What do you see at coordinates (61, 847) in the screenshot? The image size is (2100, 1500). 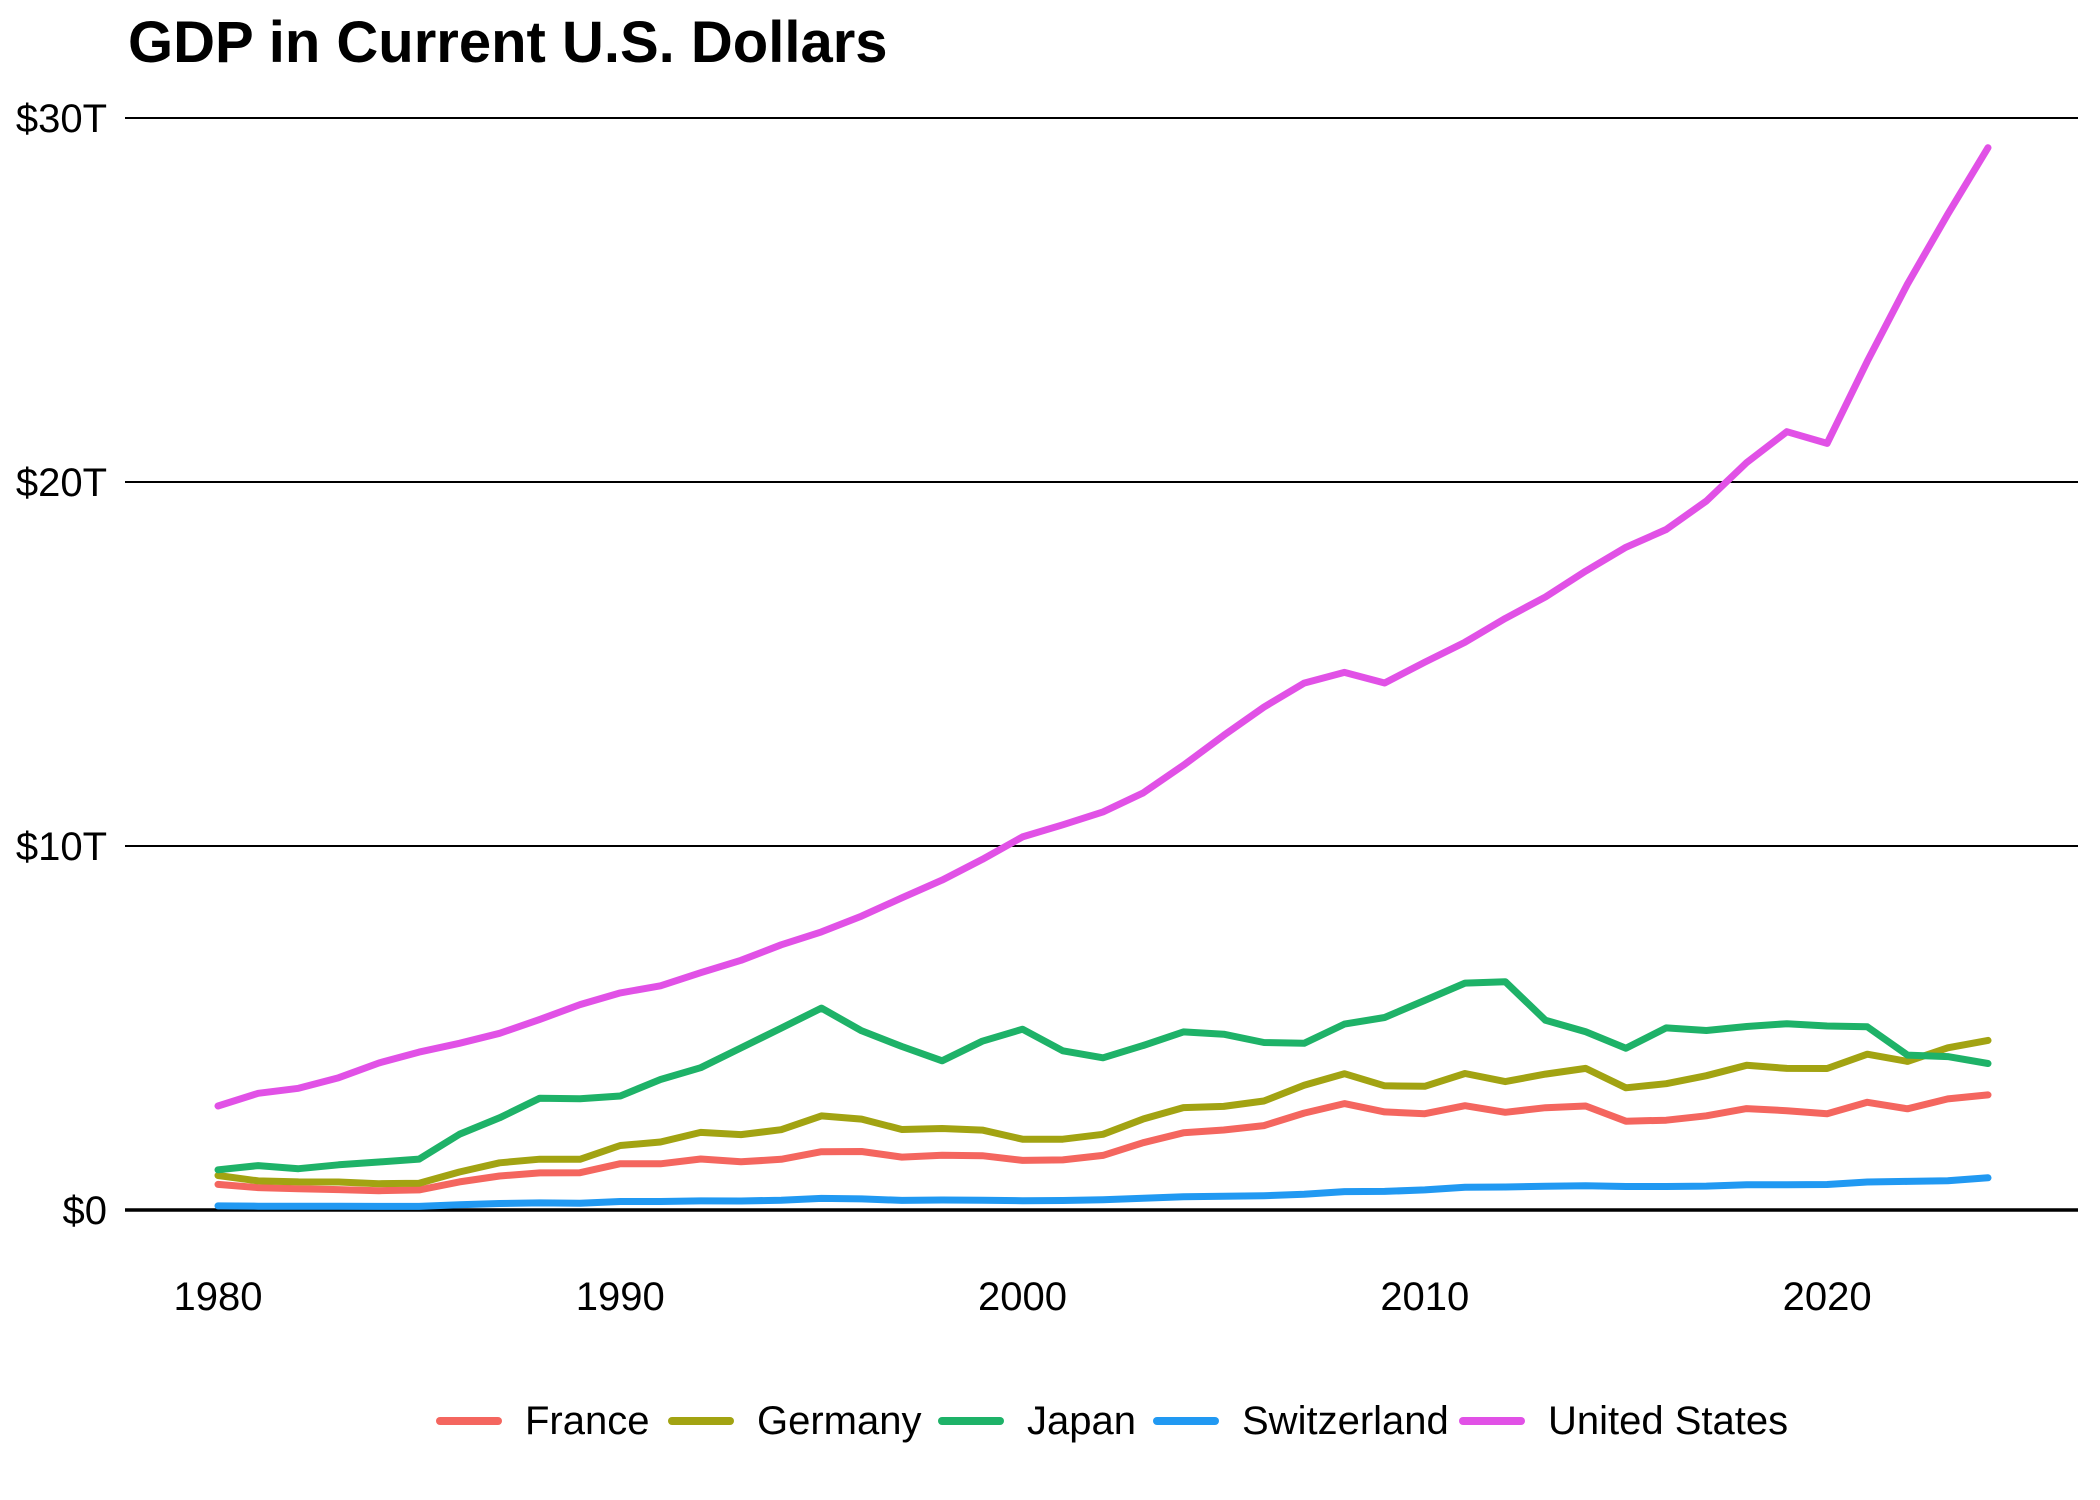 I see `y-tick-label-10T: $10T` at bounding box center [61, 847].